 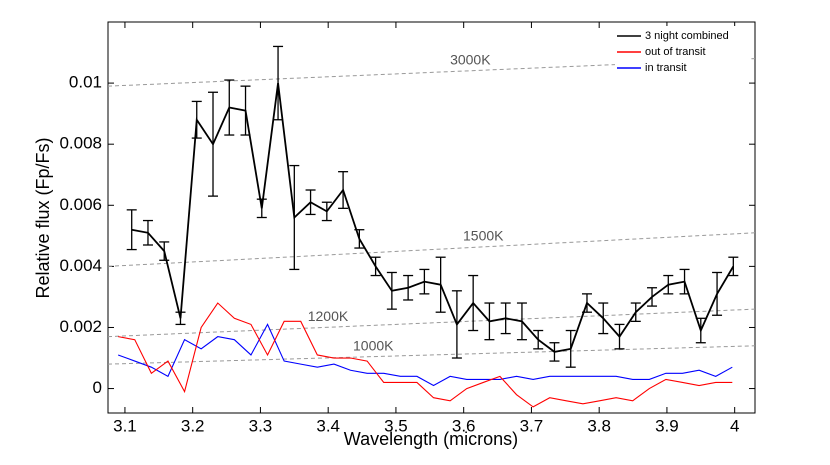 I want to click on temperature-label: 1200K, so click(x=328, y=316).